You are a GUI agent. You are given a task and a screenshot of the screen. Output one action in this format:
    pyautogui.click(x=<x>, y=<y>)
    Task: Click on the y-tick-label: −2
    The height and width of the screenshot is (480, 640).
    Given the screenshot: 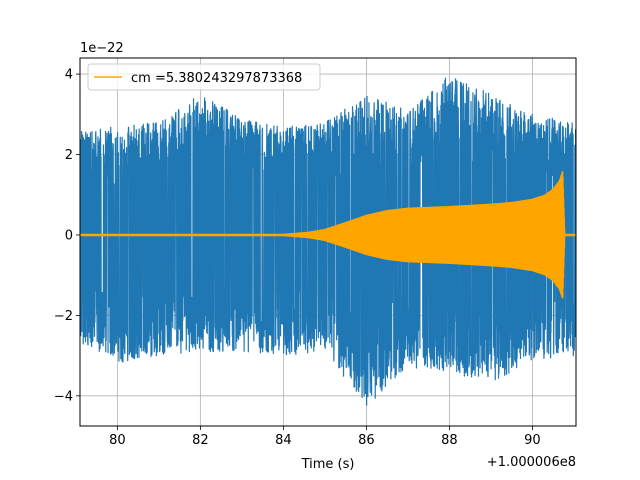 What is the action you would take?
    pyautogui.click(x=63, y=316)
    